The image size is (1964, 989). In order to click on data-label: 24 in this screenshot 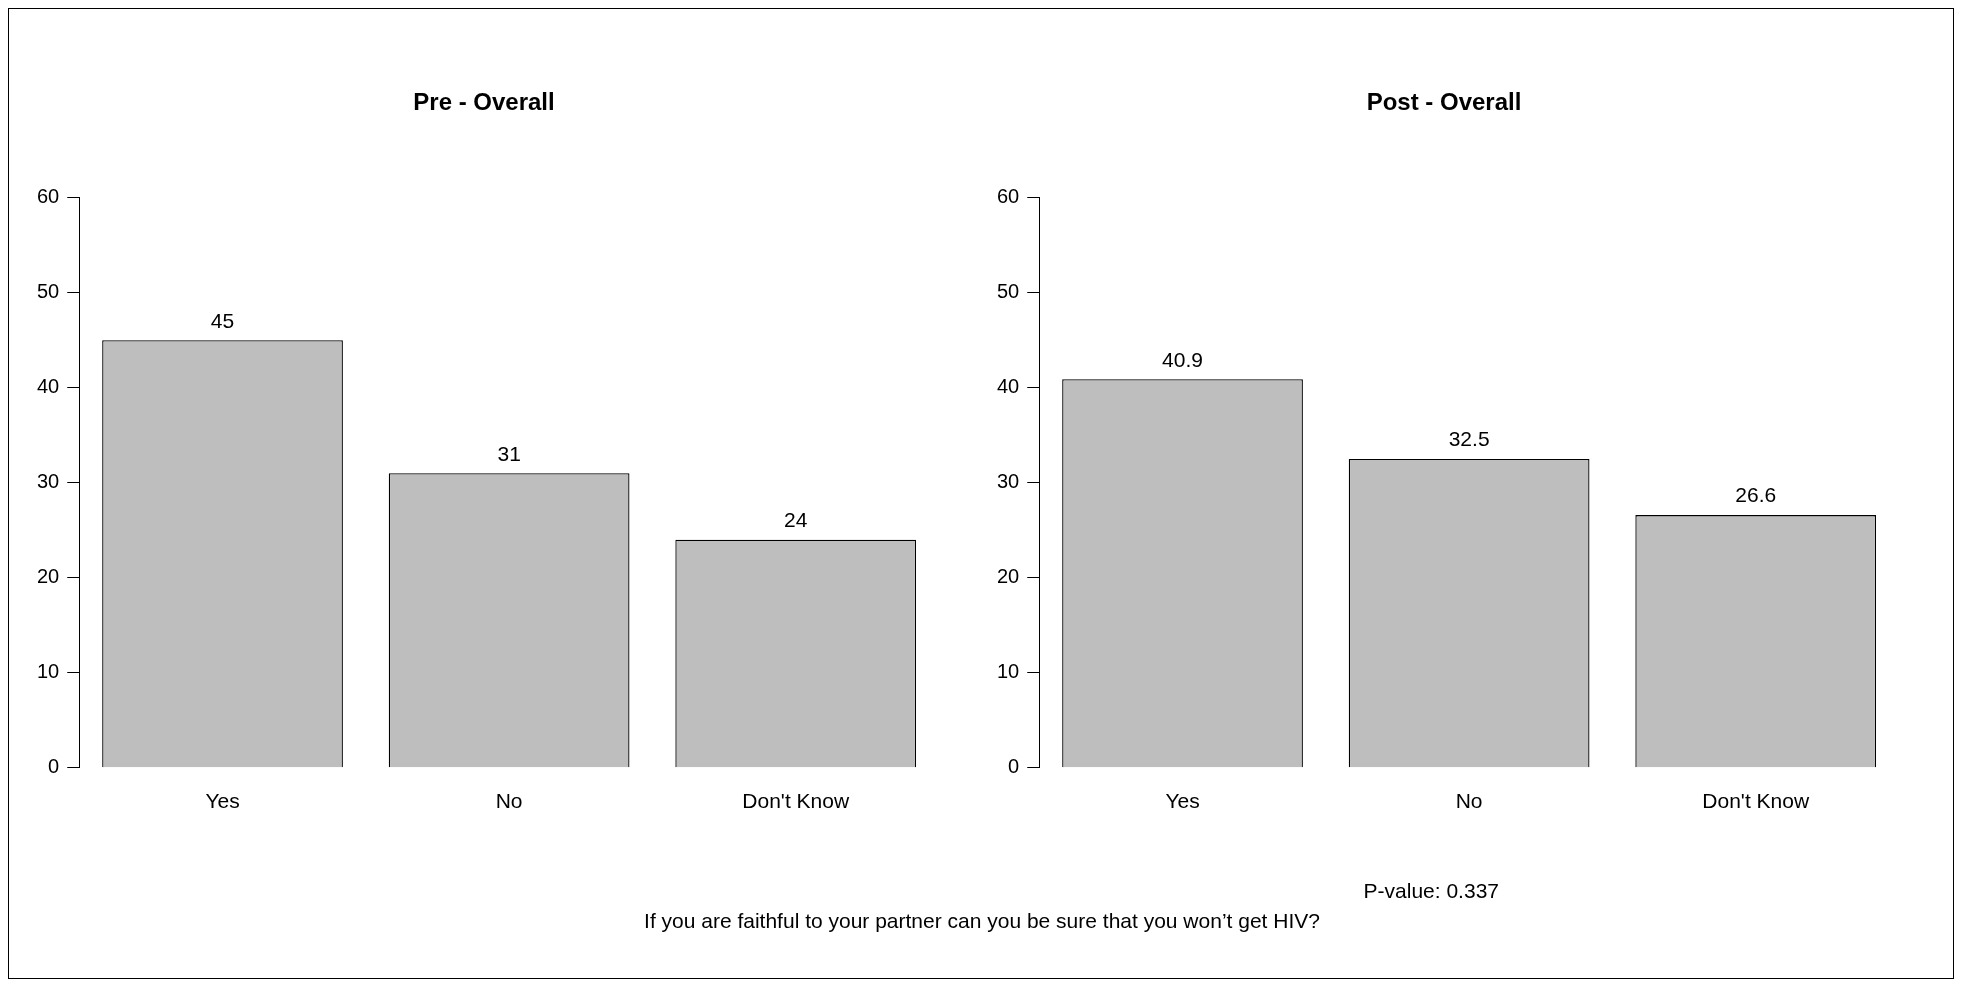, I will do `click(796, 520)`.